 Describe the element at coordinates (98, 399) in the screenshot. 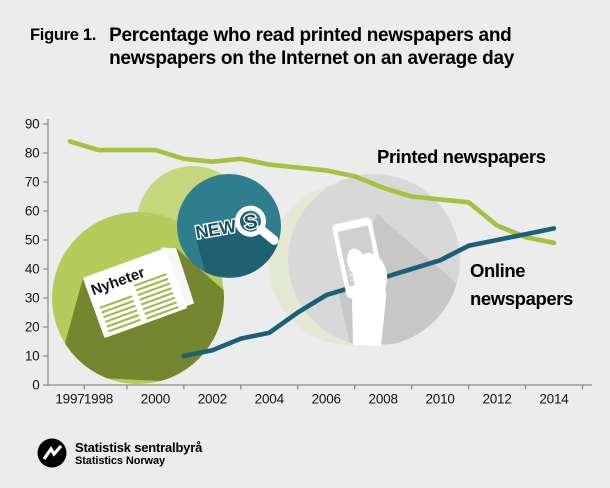

I see `x-tick-label: 1998` at that location.